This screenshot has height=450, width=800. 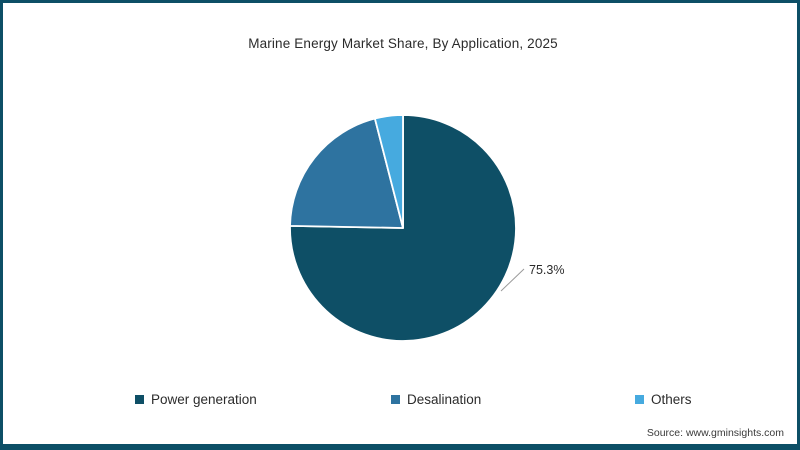 I want to click on legend-item-others: Others, so click(x=663, y=400).